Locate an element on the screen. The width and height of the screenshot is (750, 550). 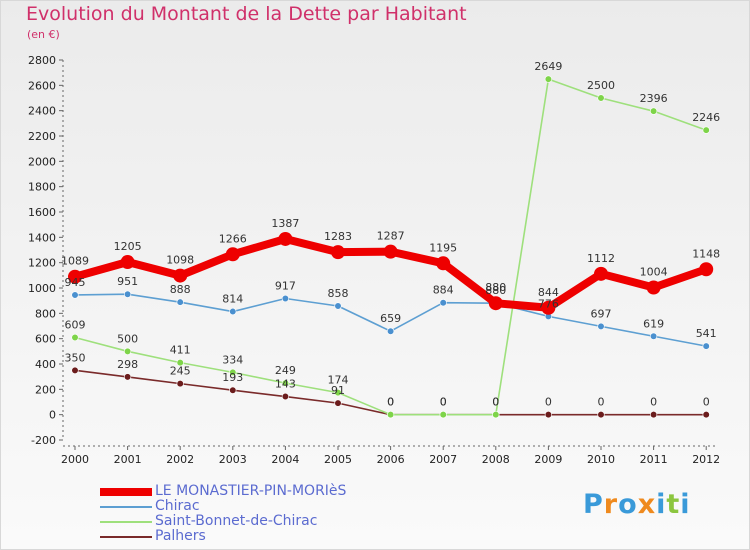
data-label: 541 is located at coordinates (706, 333).